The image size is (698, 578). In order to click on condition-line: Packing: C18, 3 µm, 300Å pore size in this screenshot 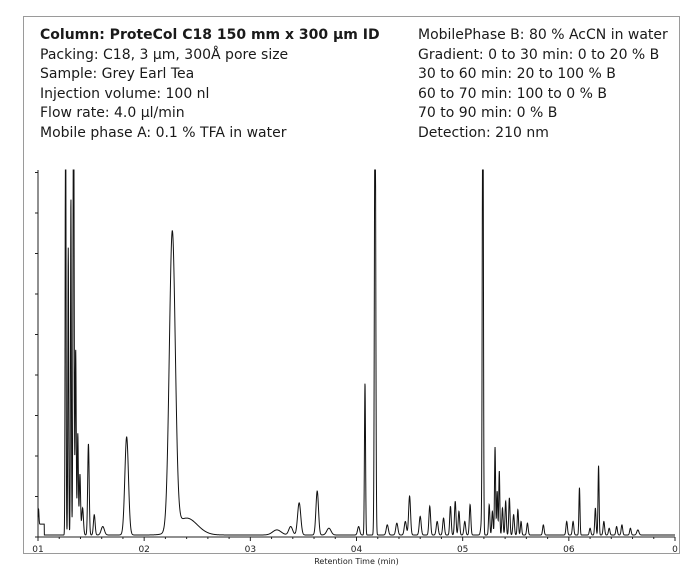, I will do `click(164, 54)`.